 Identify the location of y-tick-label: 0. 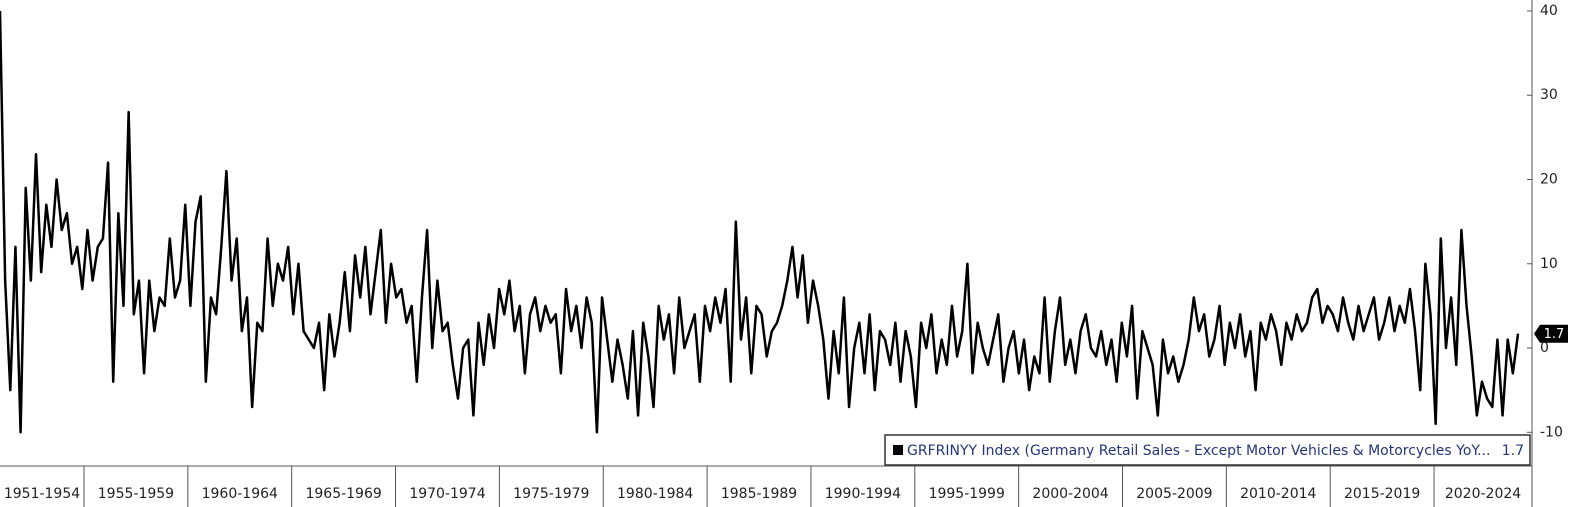
(1544, 348).